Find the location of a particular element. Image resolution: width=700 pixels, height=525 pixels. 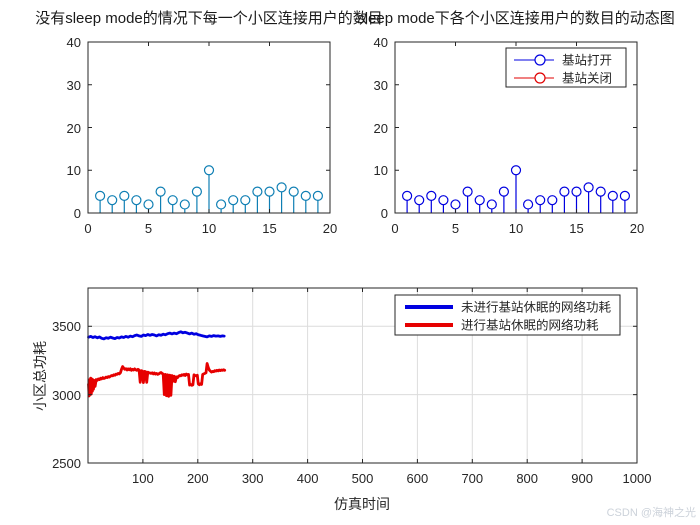

watermark: CSDN @海神之光 is located at coordinates (651, 513).